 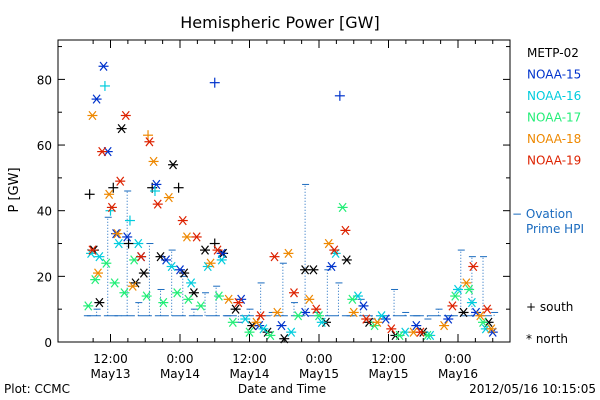 I want to click on legend-entry: NOAA-17, so click(x=554, y=118).